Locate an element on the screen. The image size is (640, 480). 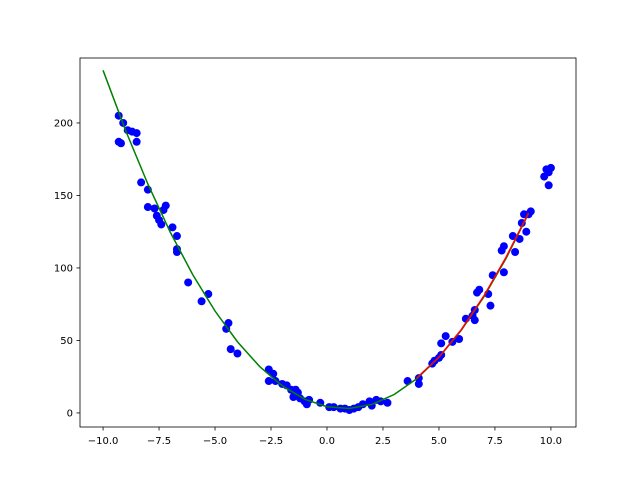
x-tick-label: 7.5 is located at coordinates (495, 441).